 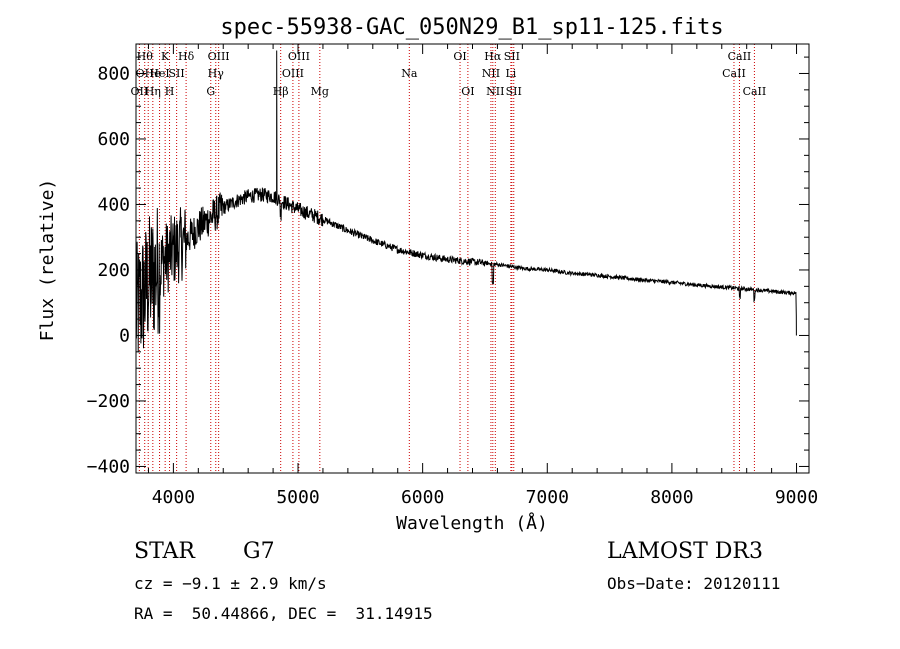 What do you see at coordinates (422, 497) in the screenshot?
I see `x-tick-label: 6000` at bounding box center [422, 497].